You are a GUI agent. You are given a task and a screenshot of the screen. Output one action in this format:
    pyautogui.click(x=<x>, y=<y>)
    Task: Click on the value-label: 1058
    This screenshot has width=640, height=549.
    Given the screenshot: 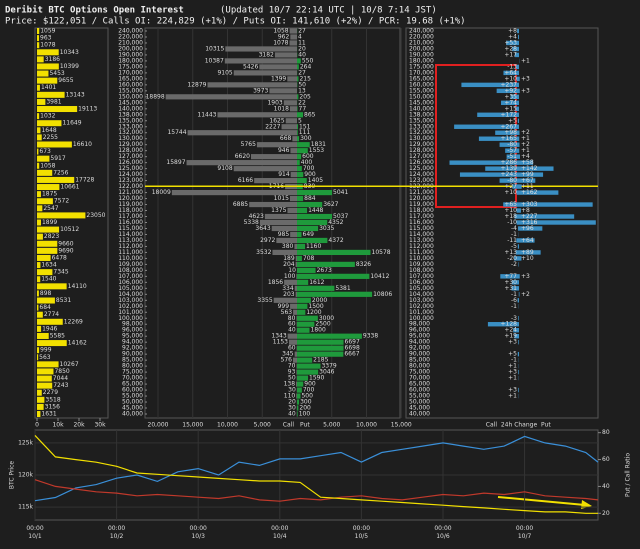 What is the action you would take?
    pyautogui.click(x=47, y=165)
    